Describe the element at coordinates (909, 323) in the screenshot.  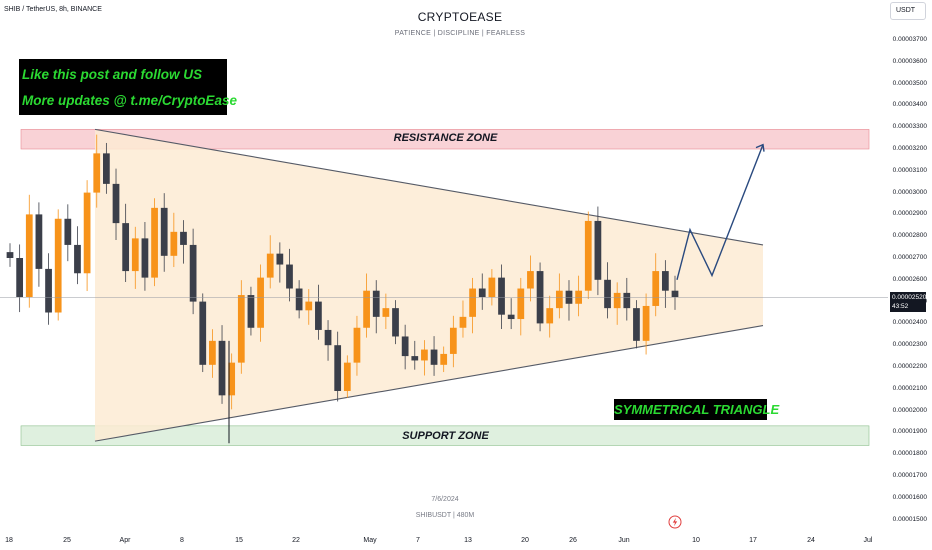
I see `price-tick-label: 0.00002400` at that location.